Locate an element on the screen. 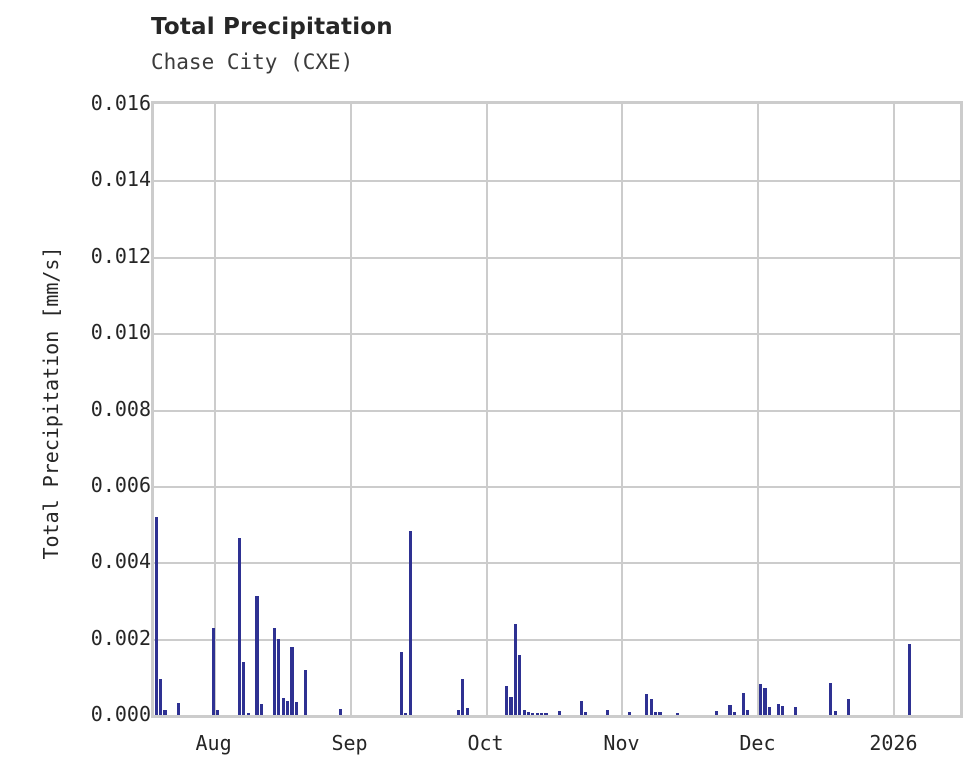 This screenshot has width=980, height=780. chart-subtitle: Chase City (CXE) is located at coordinates (252, 62).